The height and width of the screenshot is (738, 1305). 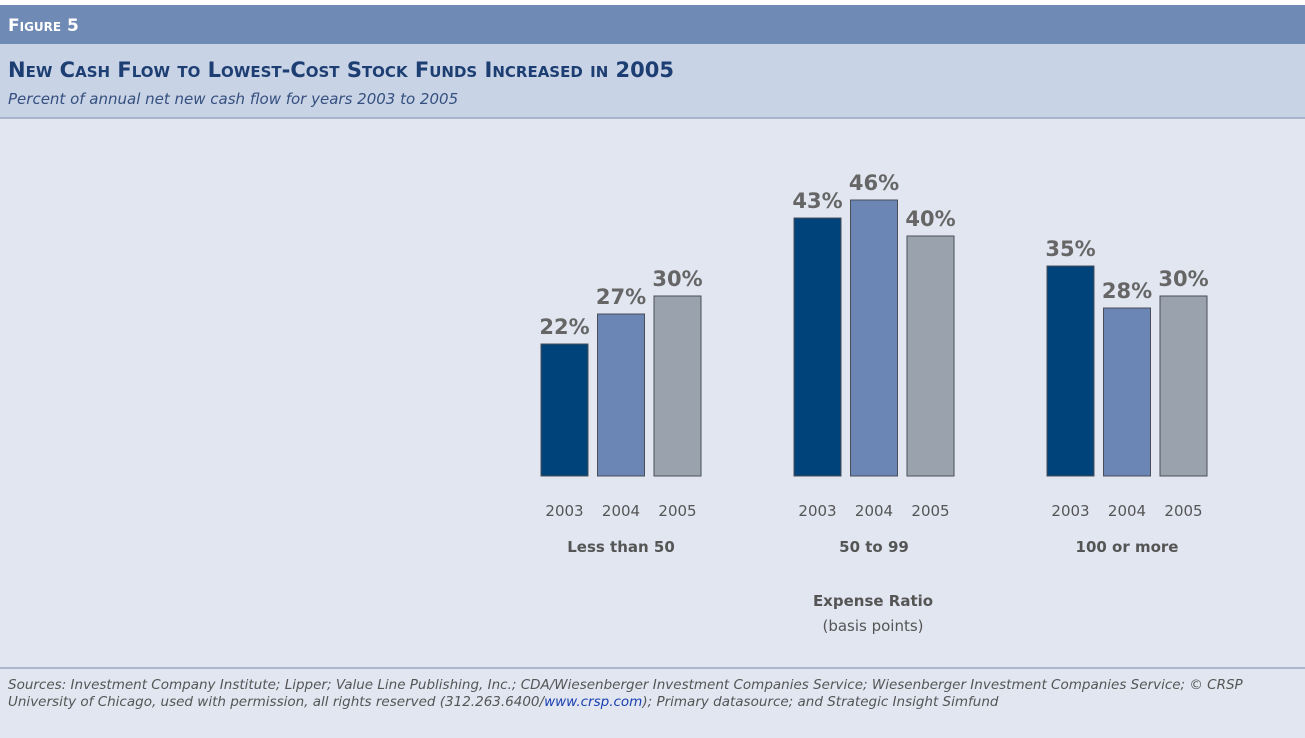 What do you see at coordinates (817, 201) in the screenshot?
I see `data-label: 43%` at bounding box center [817, 201].